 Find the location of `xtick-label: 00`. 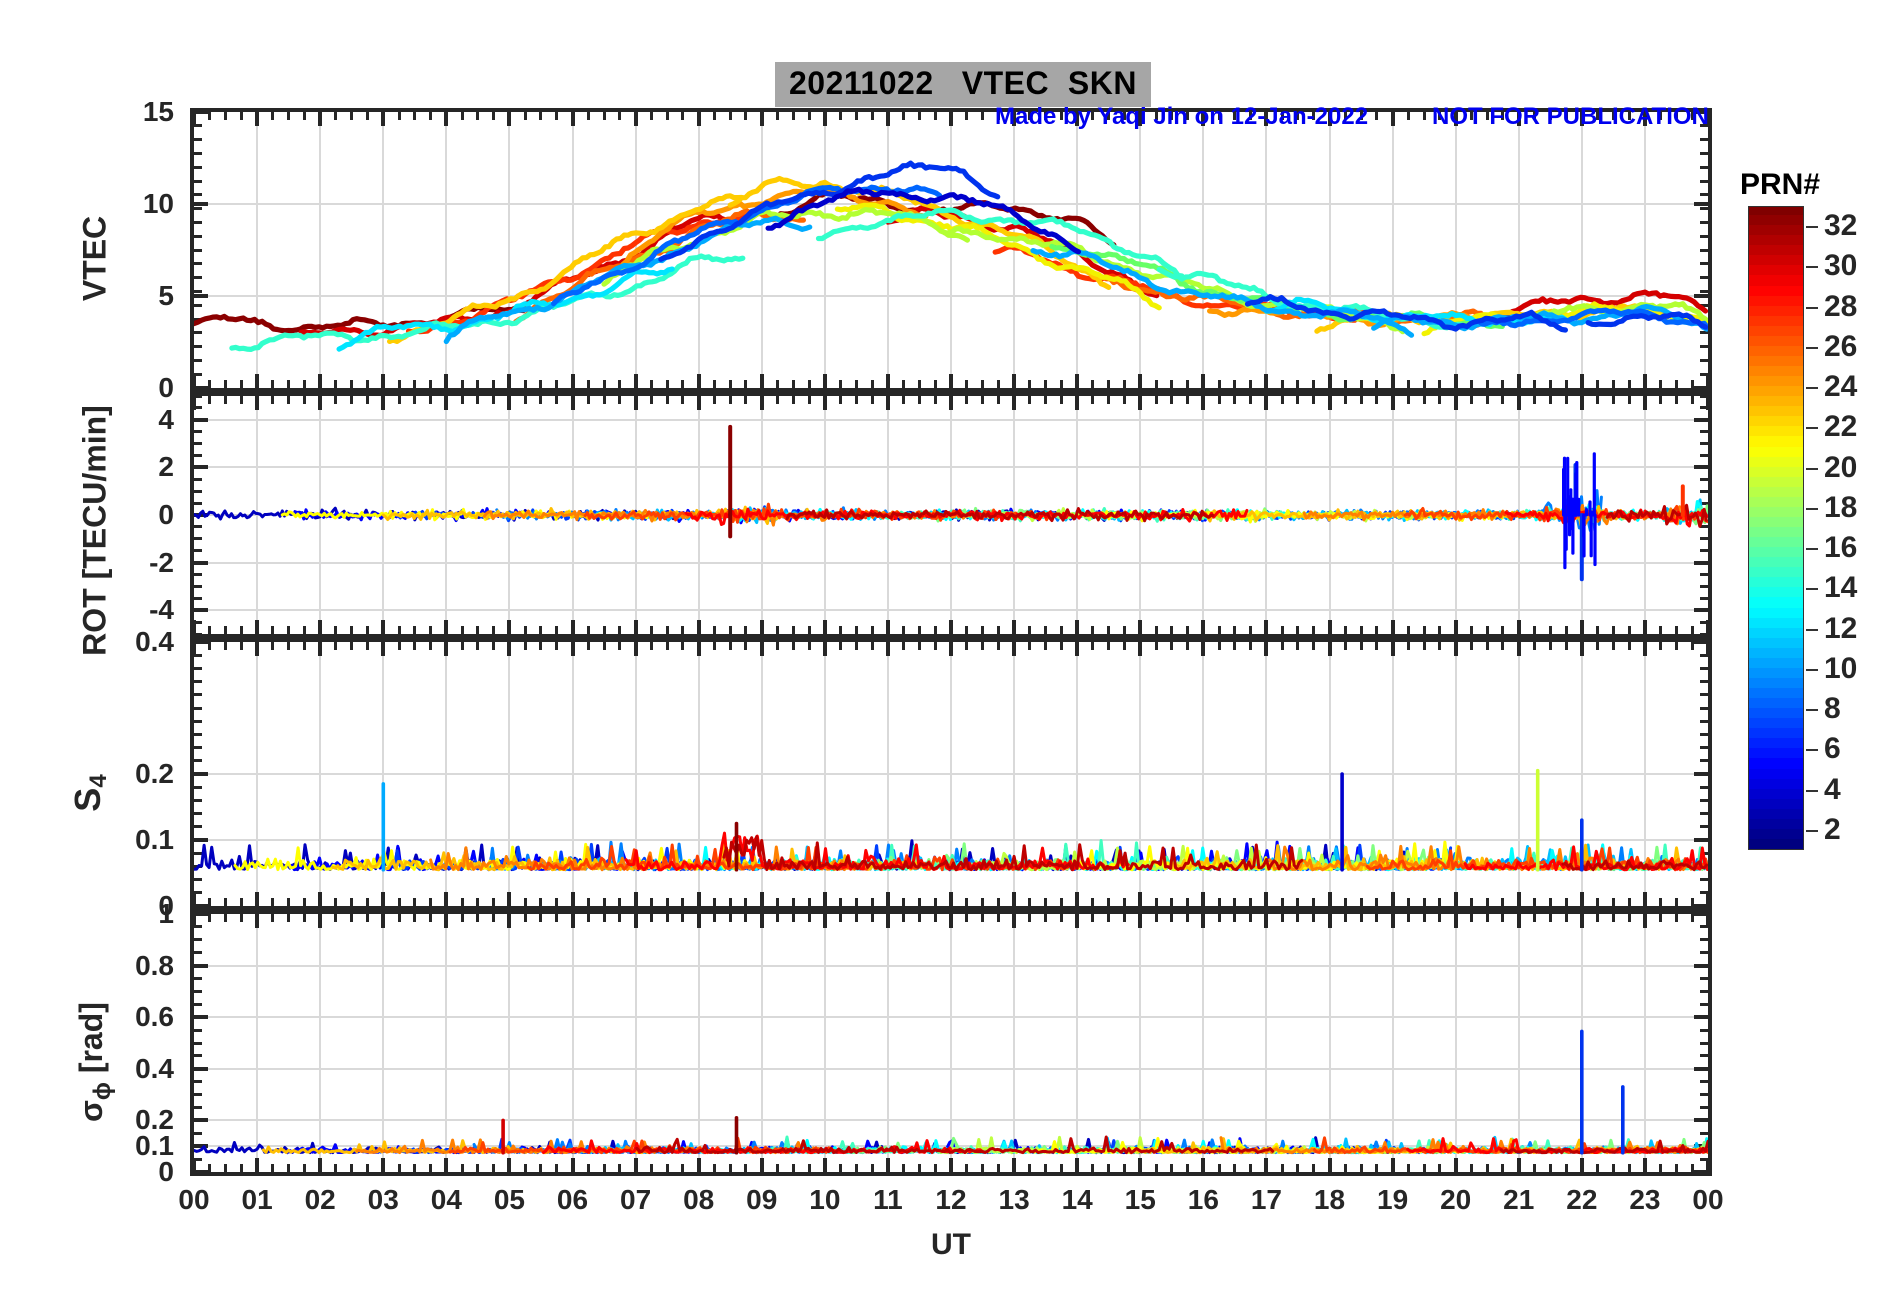

xtick-label: 00 is located at coordinates (194, 1199).